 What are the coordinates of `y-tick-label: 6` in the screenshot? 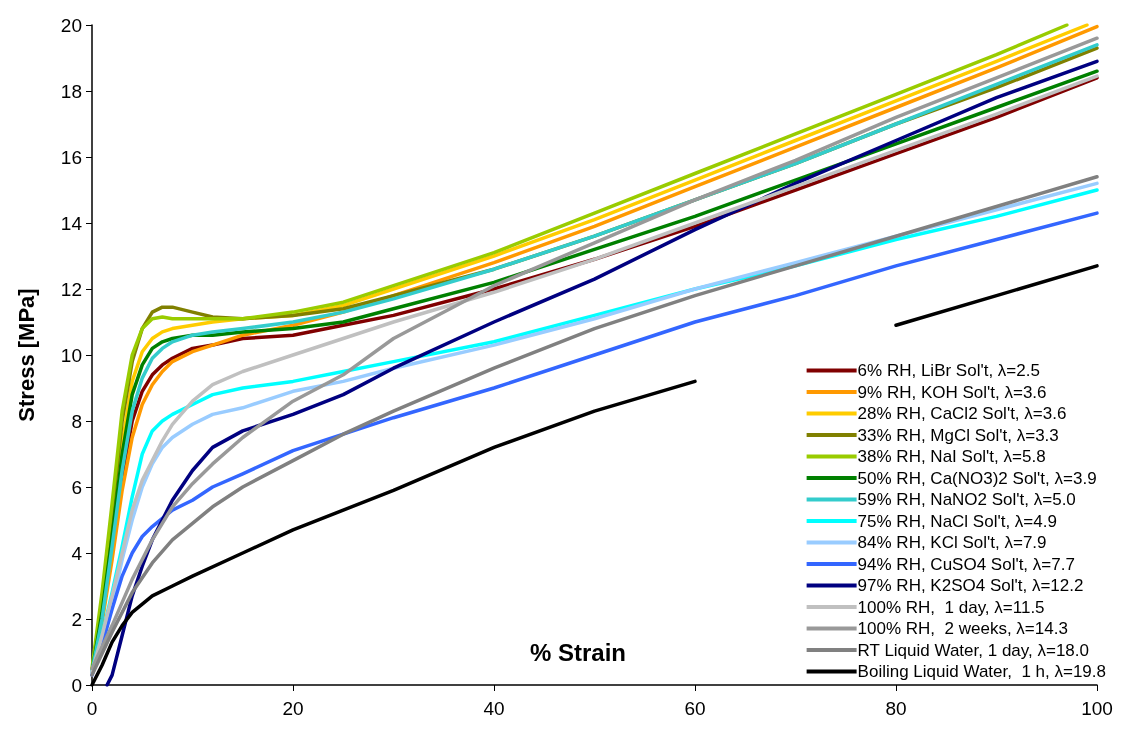 It's located at (76, 487).